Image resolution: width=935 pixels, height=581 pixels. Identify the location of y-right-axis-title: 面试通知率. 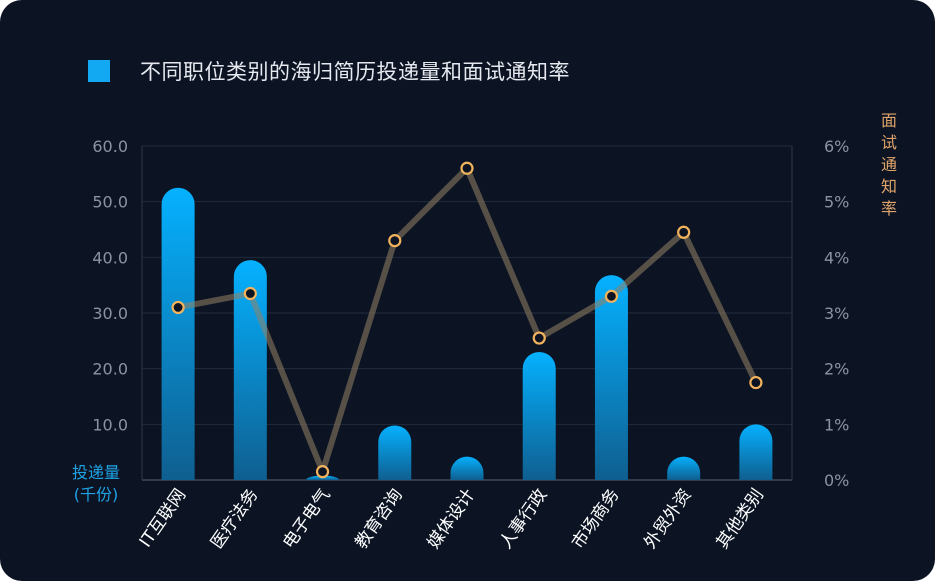
(888, 164).